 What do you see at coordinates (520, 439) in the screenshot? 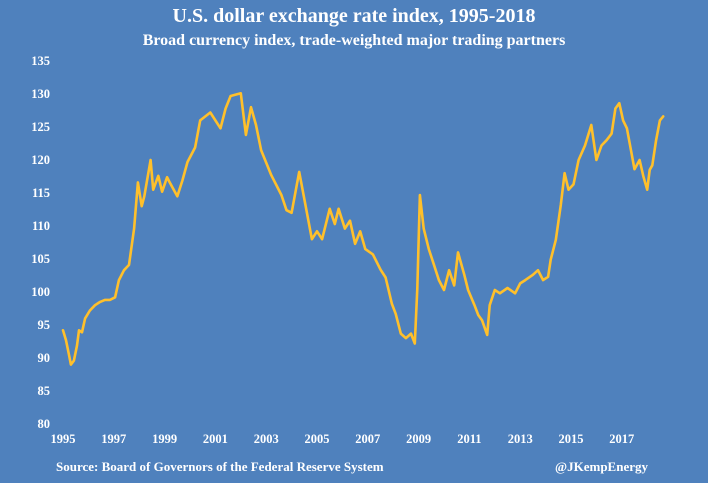
I see `x-tick-label: 2013` at bounding box center [520, 439].